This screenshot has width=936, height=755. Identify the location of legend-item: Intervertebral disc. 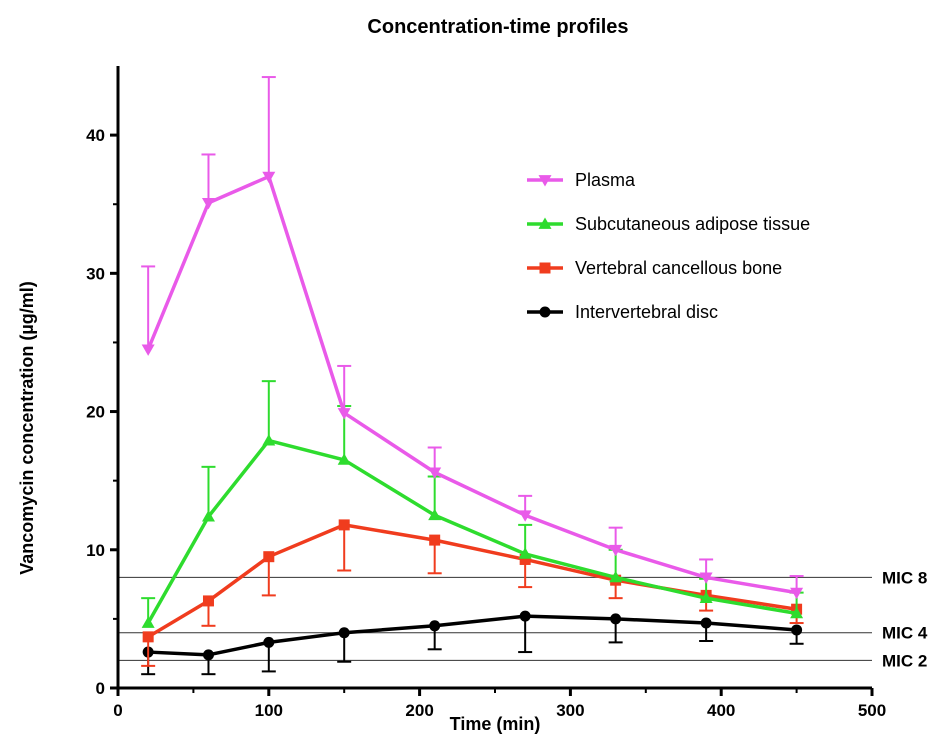
(622, 312).